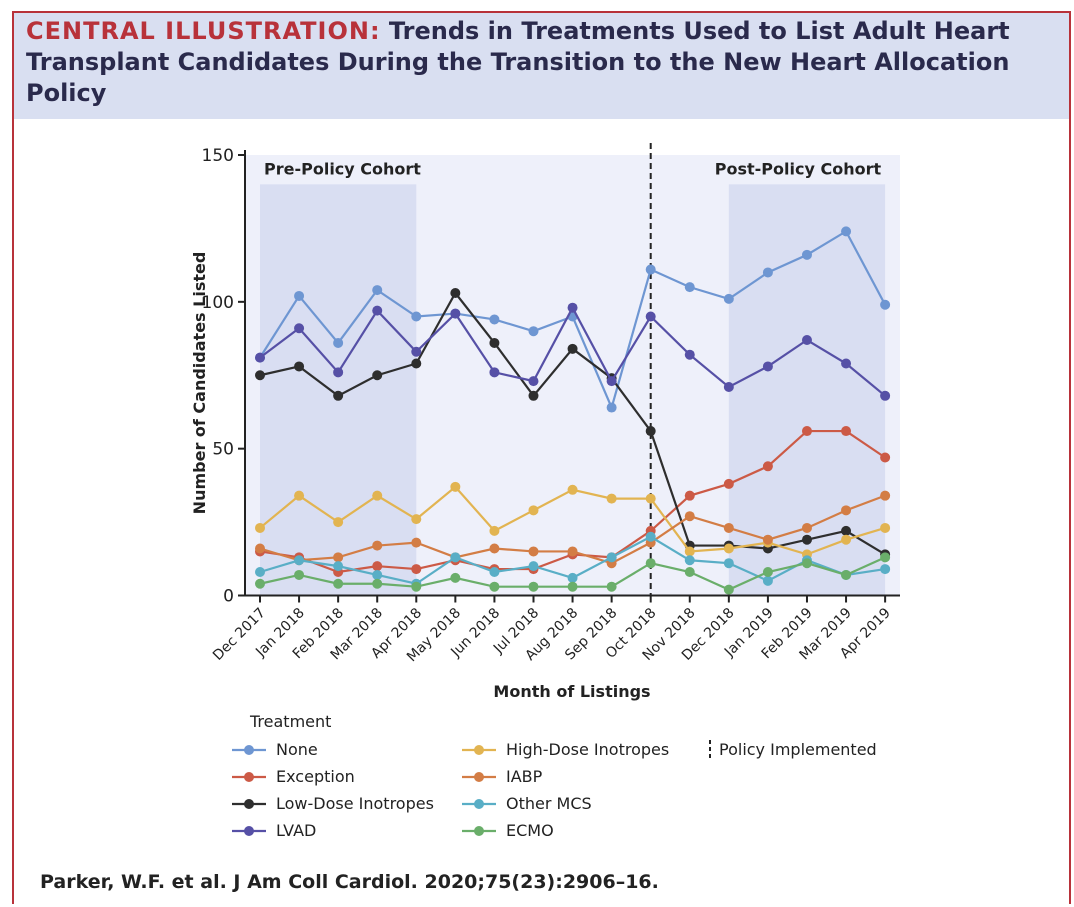  What do you see at coordinates (588, 749) in the screenshot?
I see `legend-label: High-Dose Inotropes` at bounding box center [588, 749].